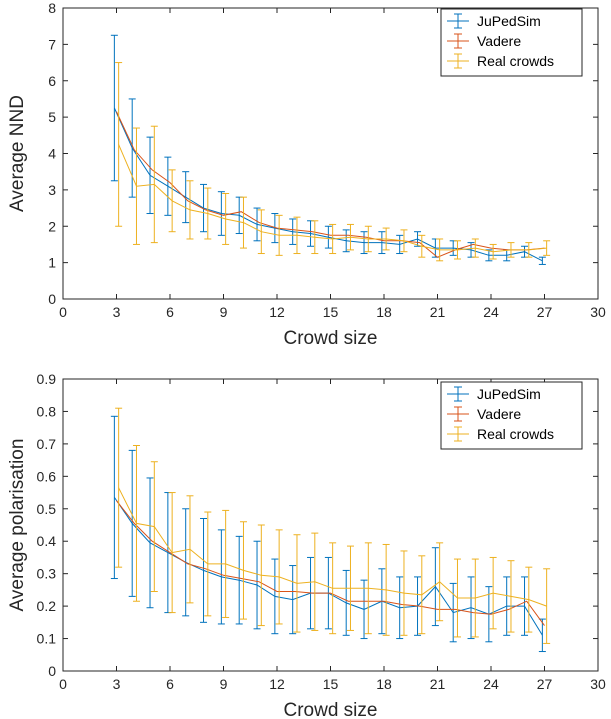 The height and width of the screenshot is (719, 611). I want to click on y-tick-label: 6, so click(52, 81).